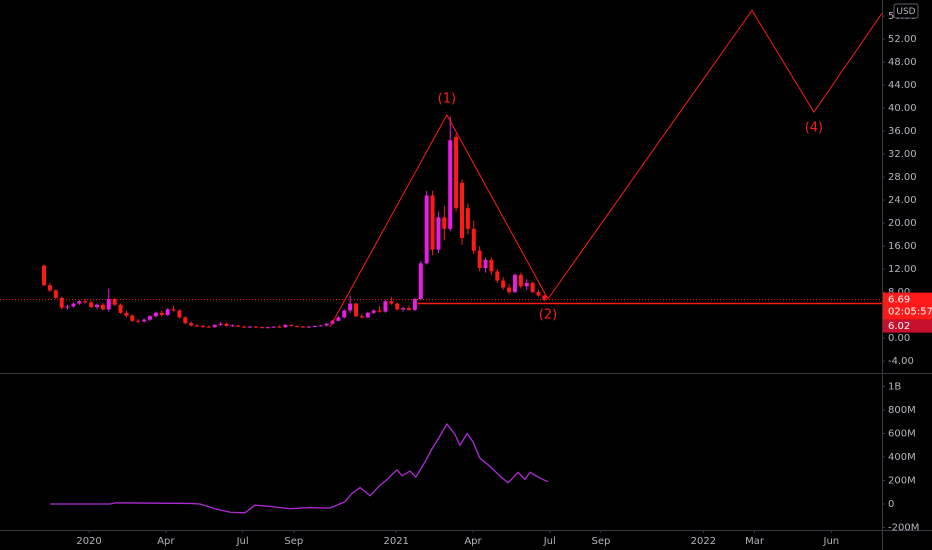  Describe the element at coordinates (891, 504) in the screenshot. I see `y-tick-label: 0` at that location.